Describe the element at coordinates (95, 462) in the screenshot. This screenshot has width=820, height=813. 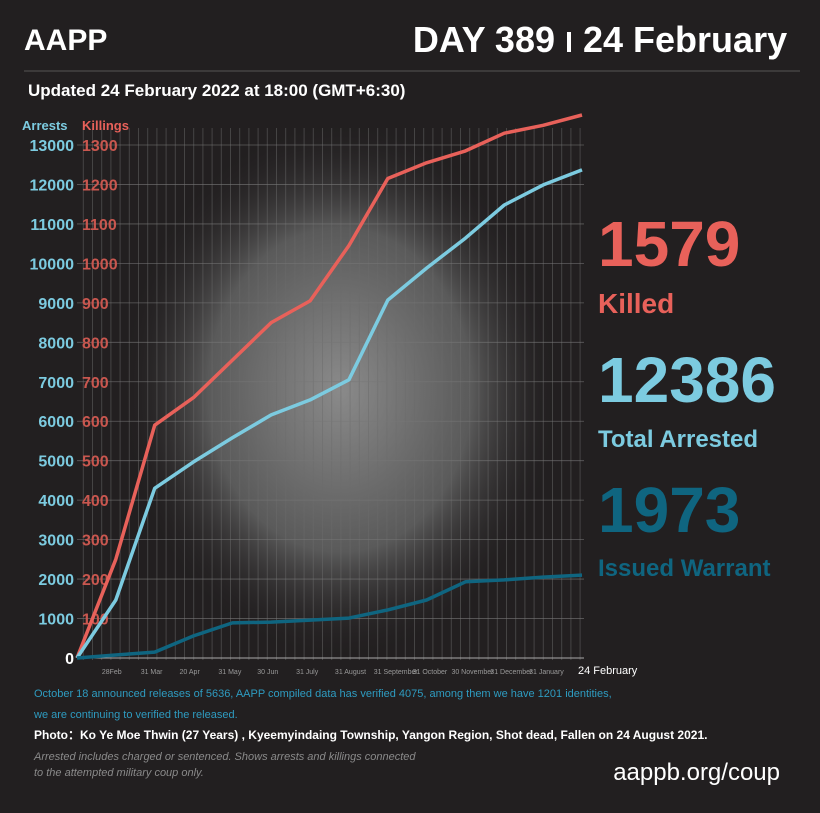
I see `y2-tick-label: 500` at that location.